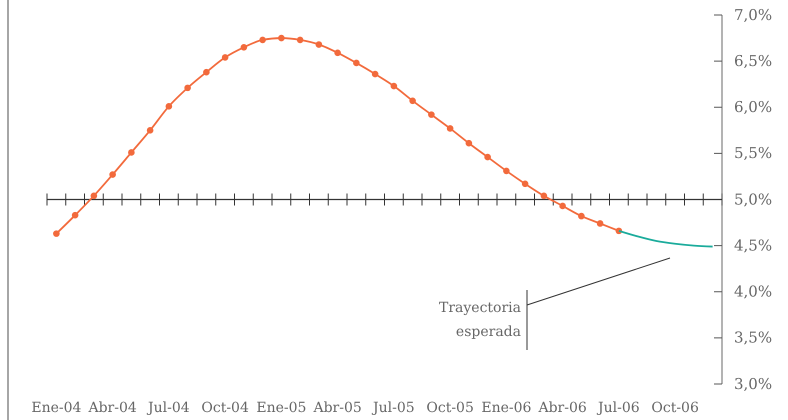  I want to click on x-tick-label: Jul-05, so click(393, 408).